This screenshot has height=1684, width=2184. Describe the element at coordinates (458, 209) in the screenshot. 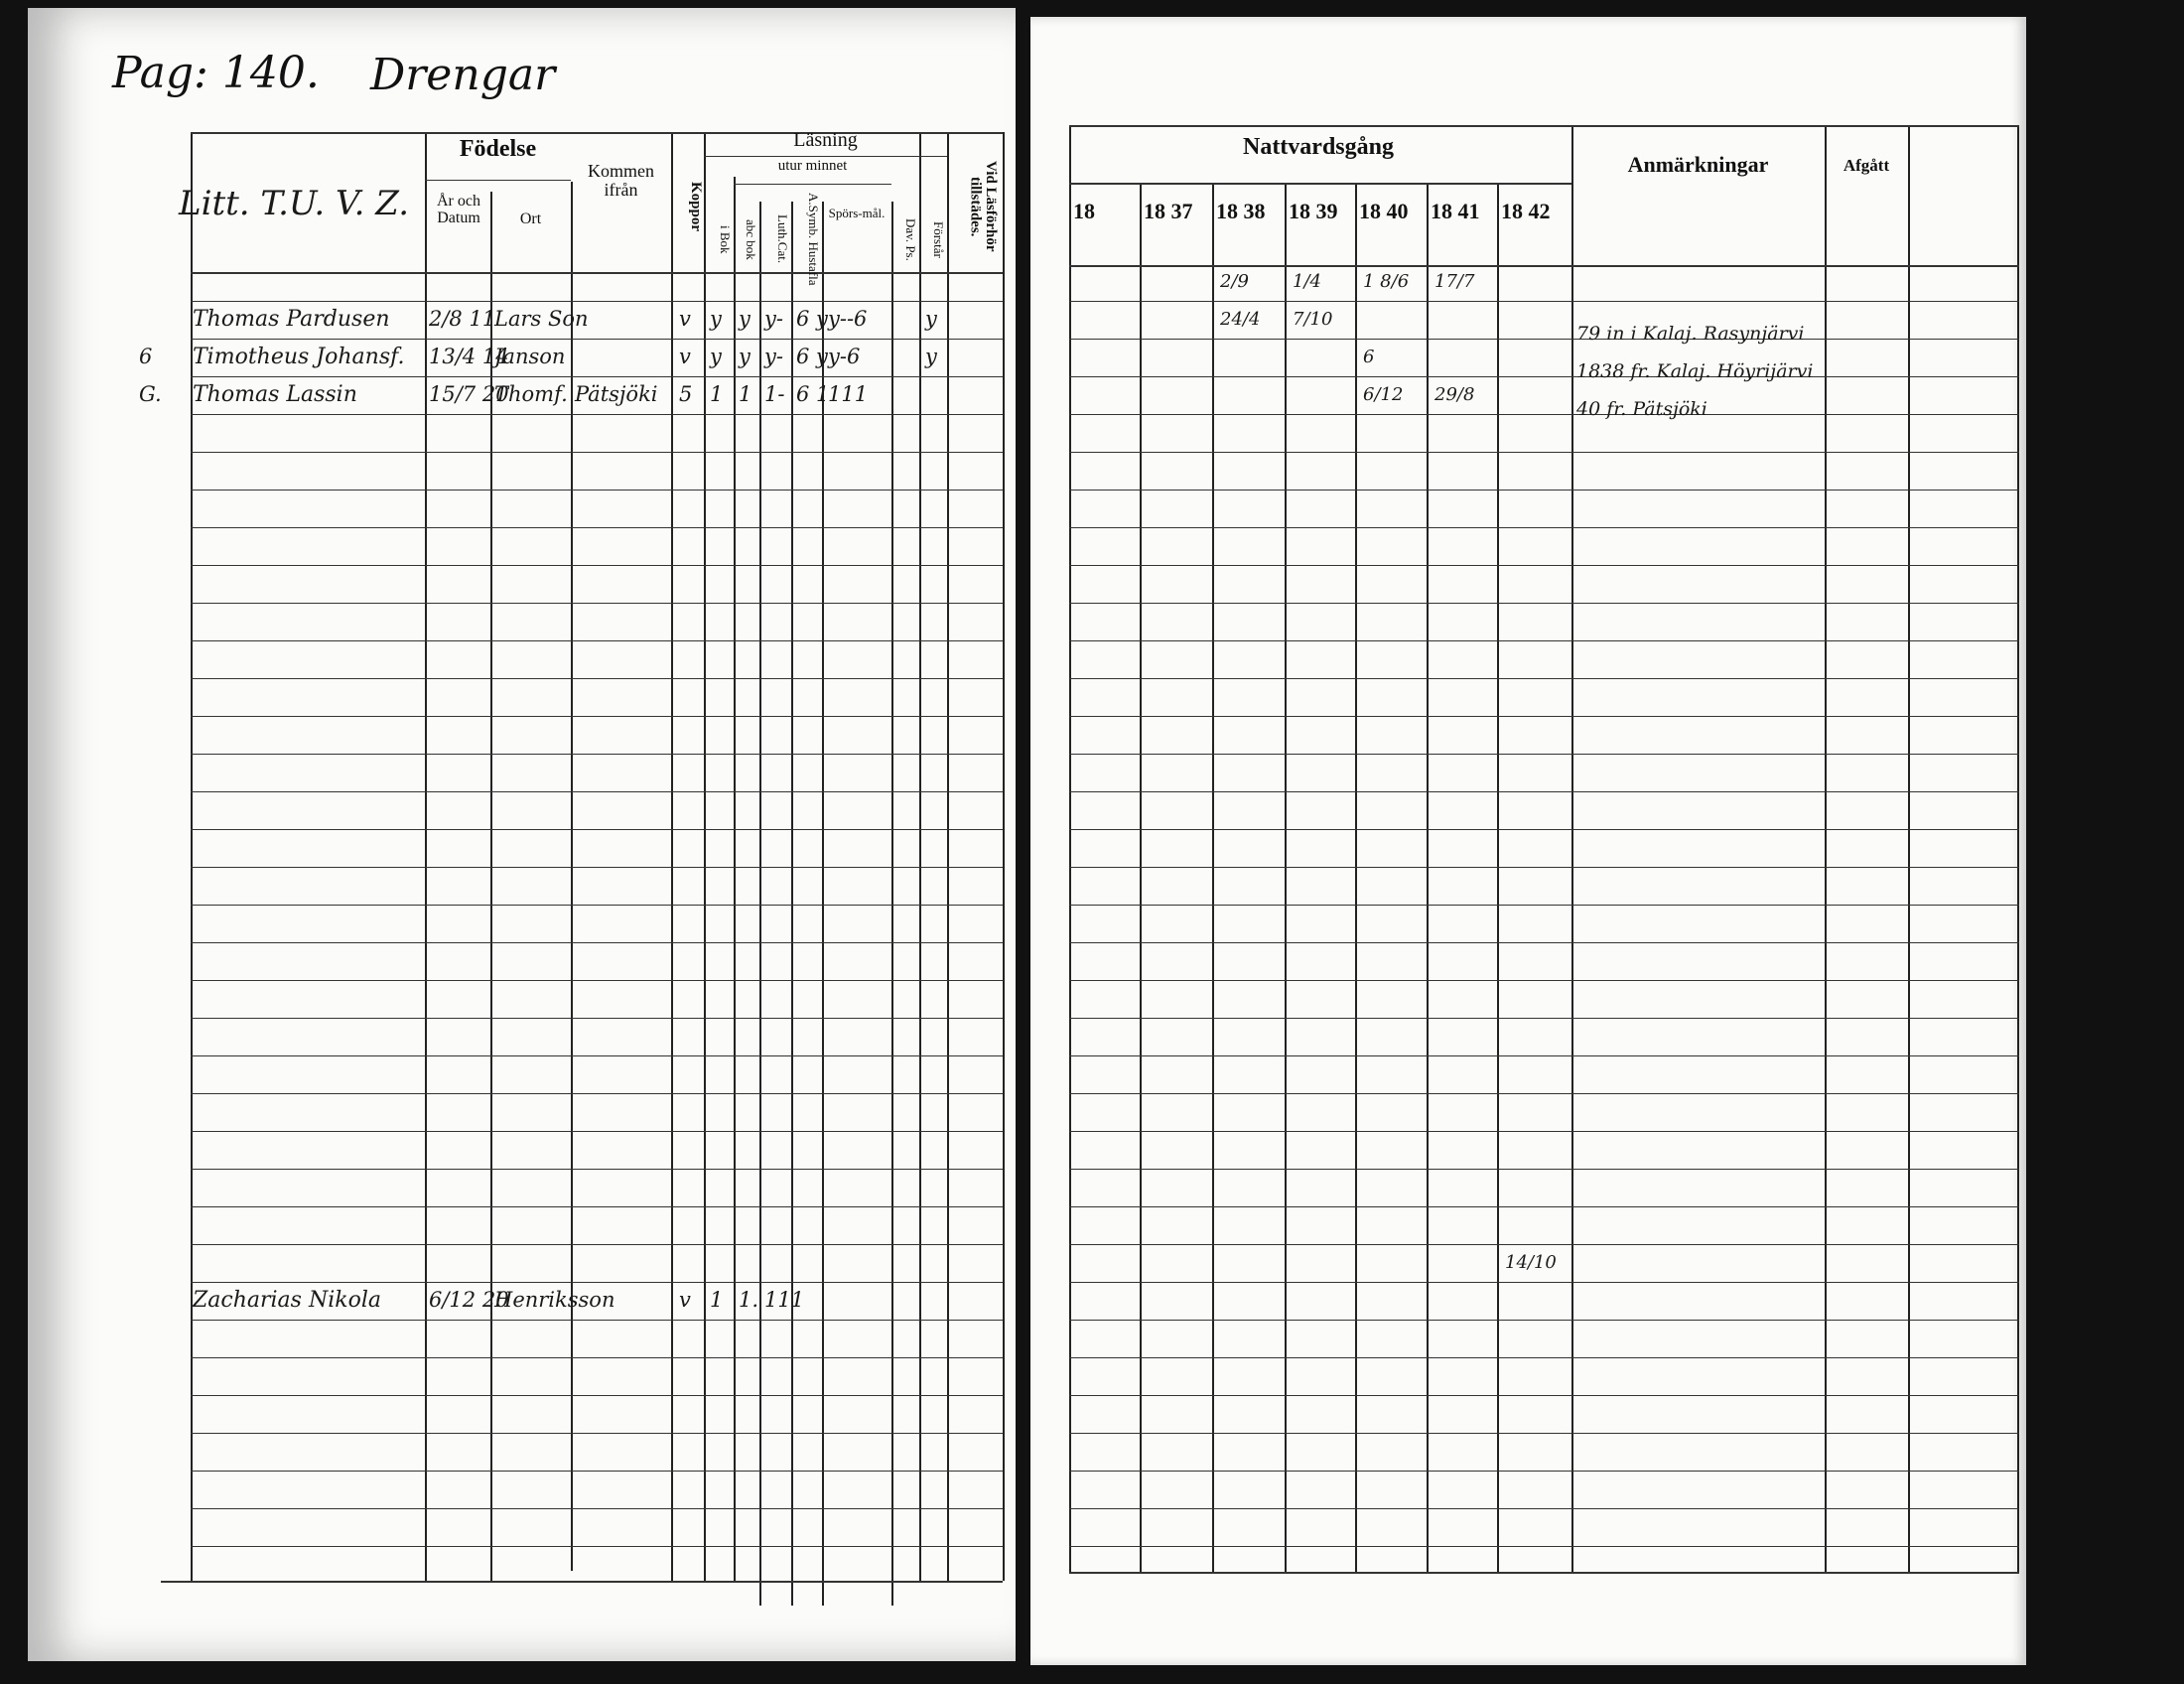

I see `header-ar-och-datum: År och Datum` at that location.